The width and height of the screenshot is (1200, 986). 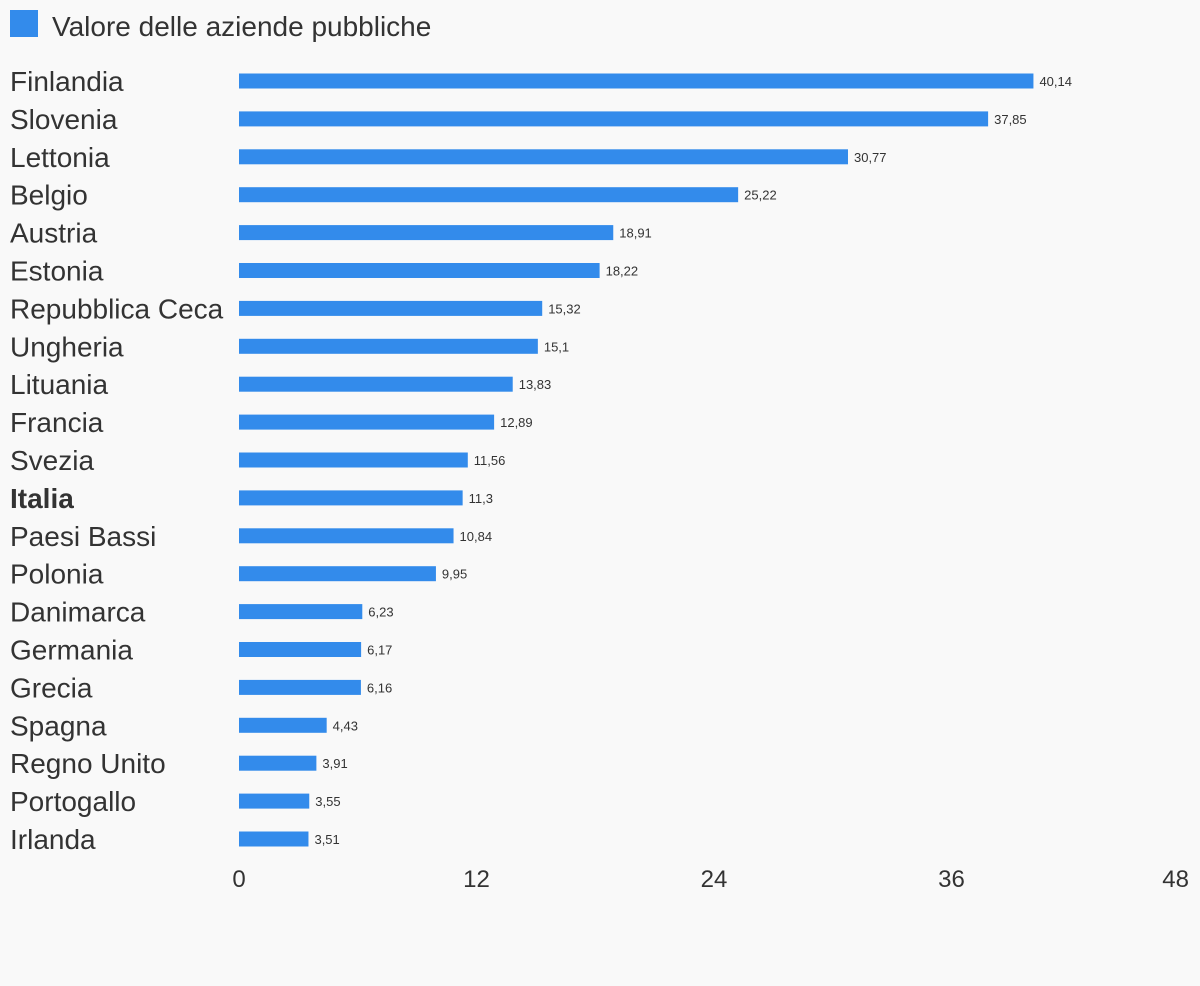 What do you see at coordinates (351, 498) in the screenshot?
I see `bar-italia` at bounding box center [351, 498].